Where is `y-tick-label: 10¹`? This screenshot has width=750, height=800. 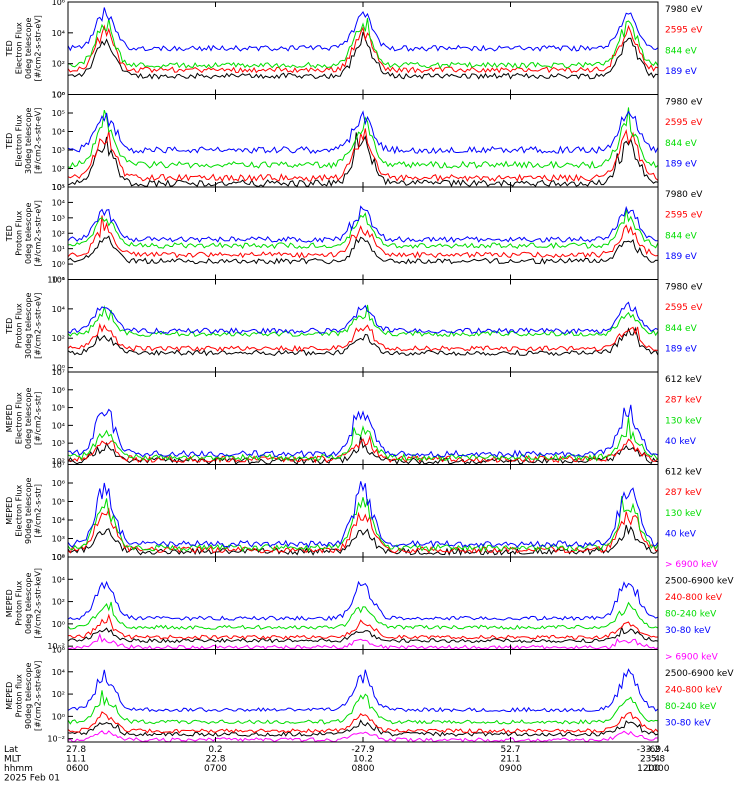 y-tick-label: 10¹ is located at coordinates (58, 249).